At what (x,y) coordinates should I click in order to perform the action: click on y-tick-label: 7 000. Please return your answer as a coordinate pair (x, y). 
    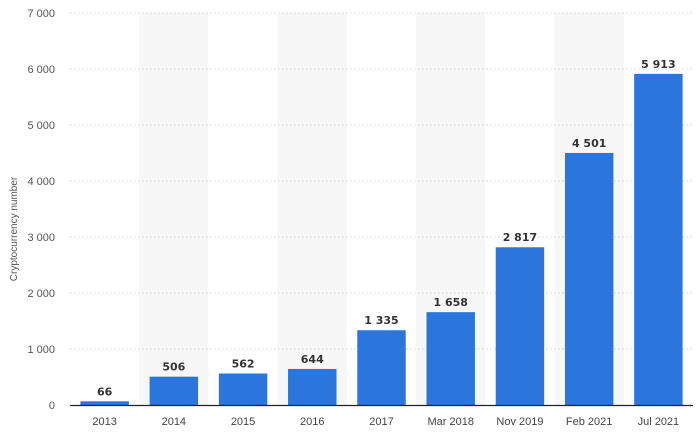
    Looking at the image, I should click on (41, 14).